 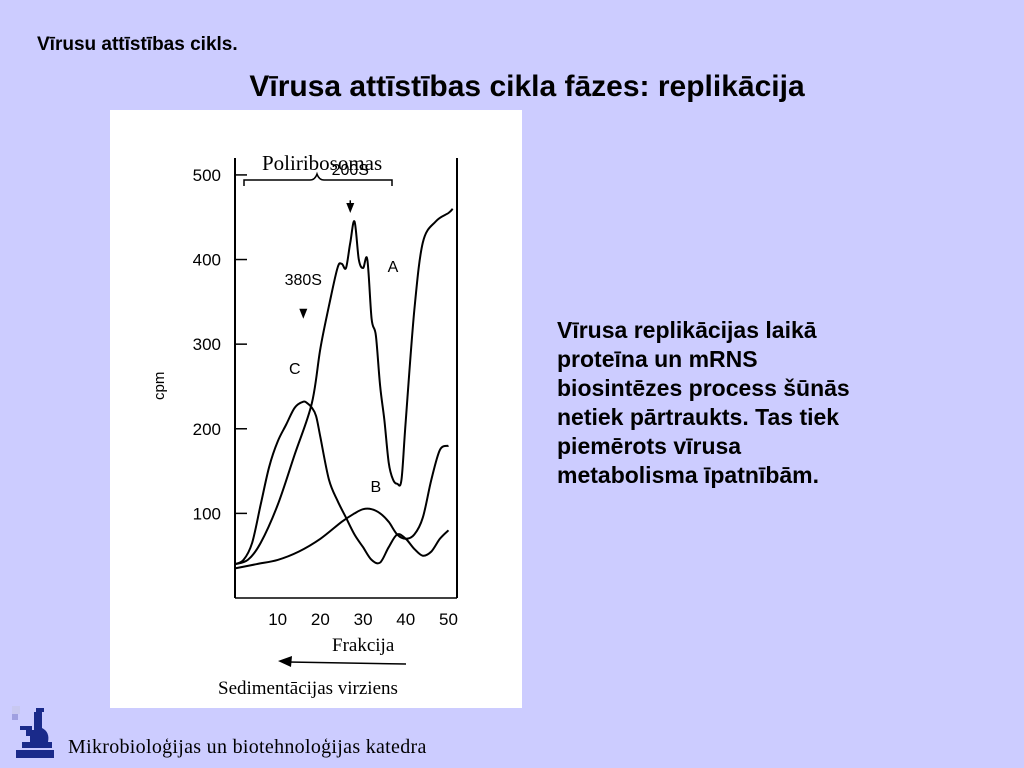 I want to click on curve-label-b: B, so click(x=376, y=487).